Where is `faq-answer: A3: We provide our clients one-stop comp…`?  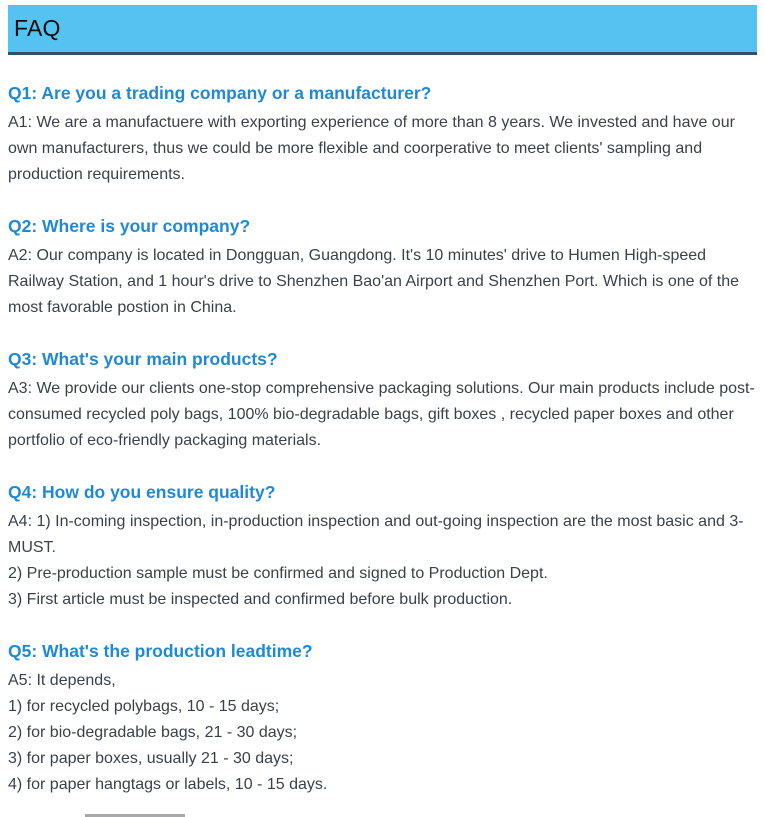 faq-answer: A3: We provide our clients one-stop comp… is located at coordinates (381, 414).